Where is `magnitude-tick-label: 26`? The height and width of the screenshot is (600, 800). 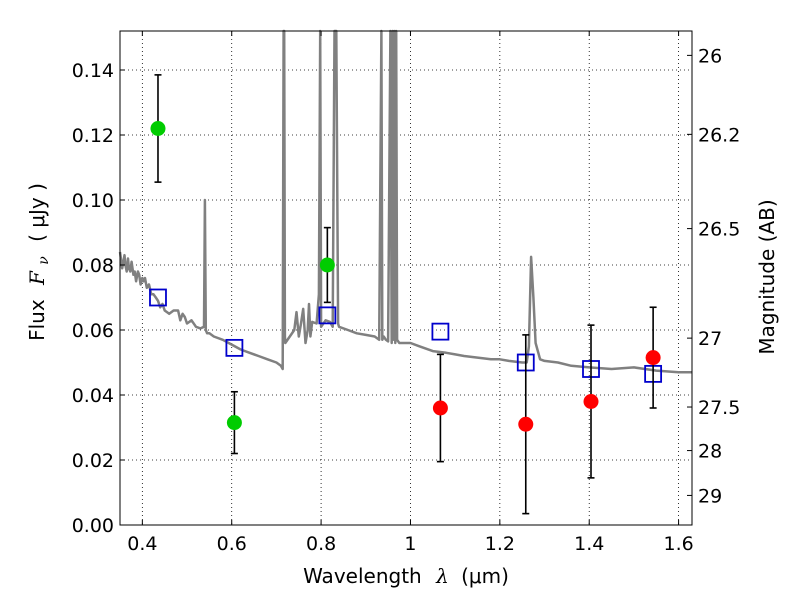 magnitude-tick-label: 26 is located at coordinates (710, 56).